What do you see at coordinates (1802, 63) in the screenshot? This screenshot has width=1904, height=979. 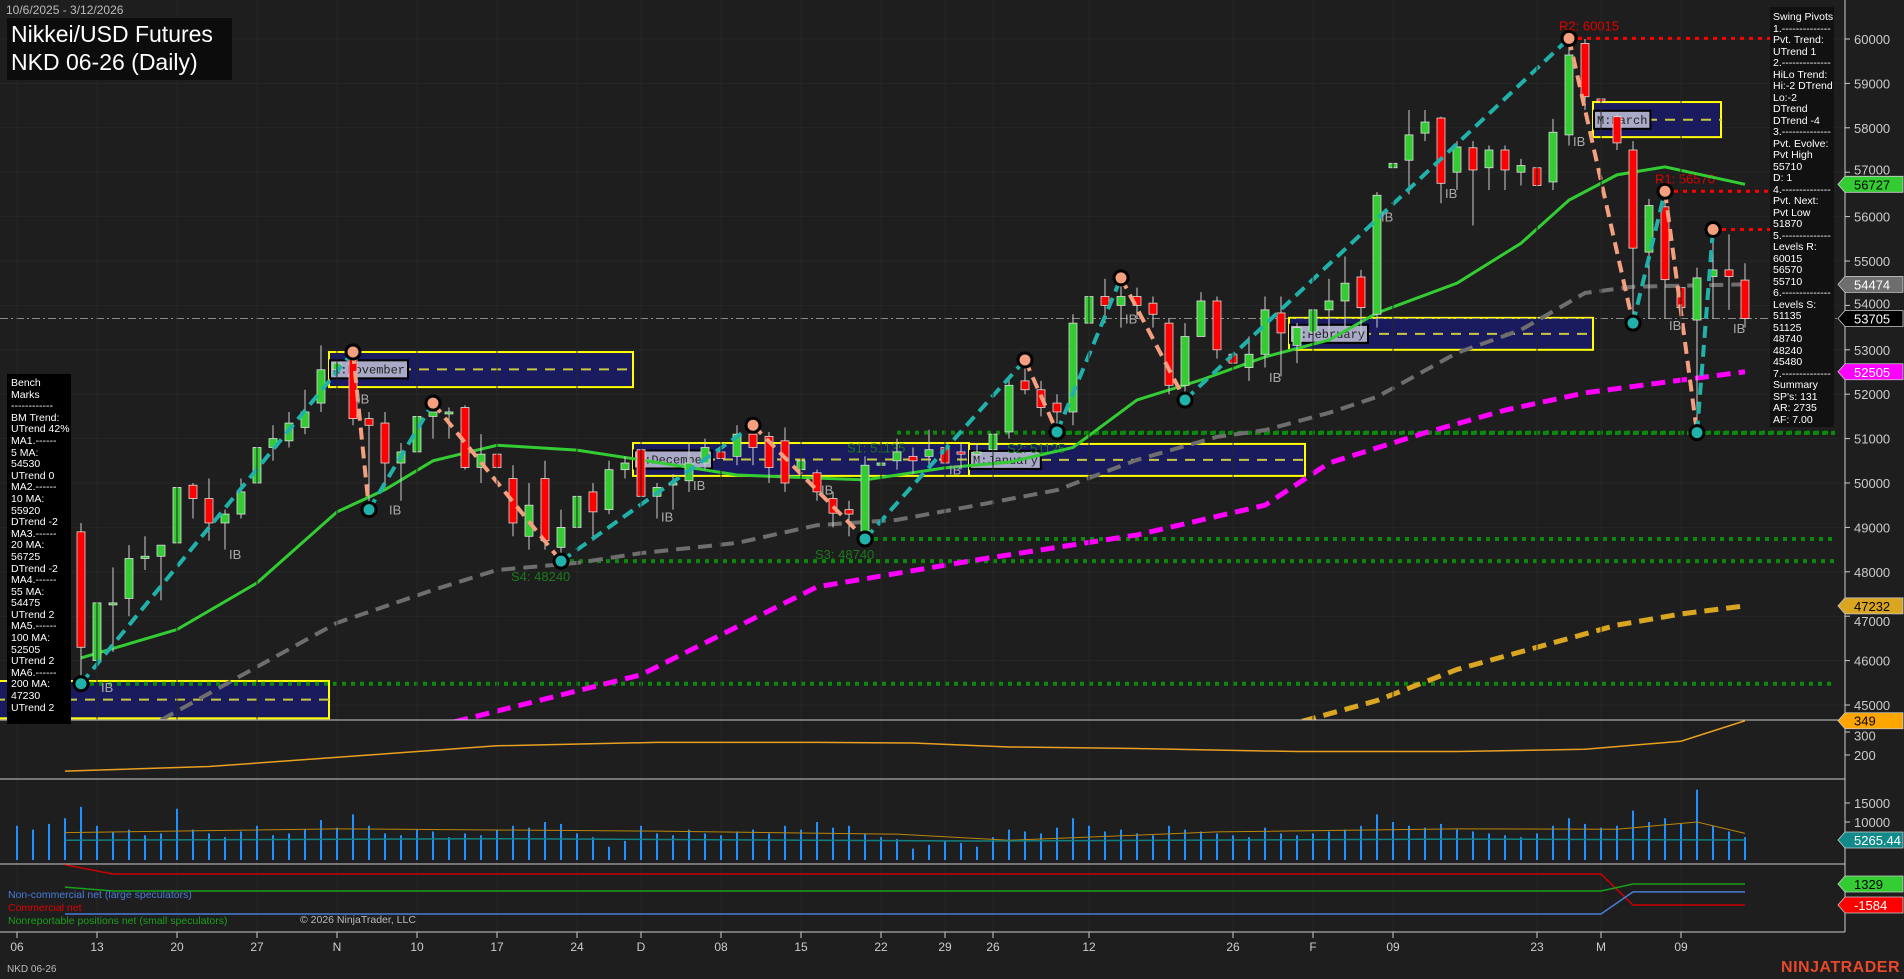 I see `swing-pivots-line: 2.--------------` at bounding box center [1802, 63].